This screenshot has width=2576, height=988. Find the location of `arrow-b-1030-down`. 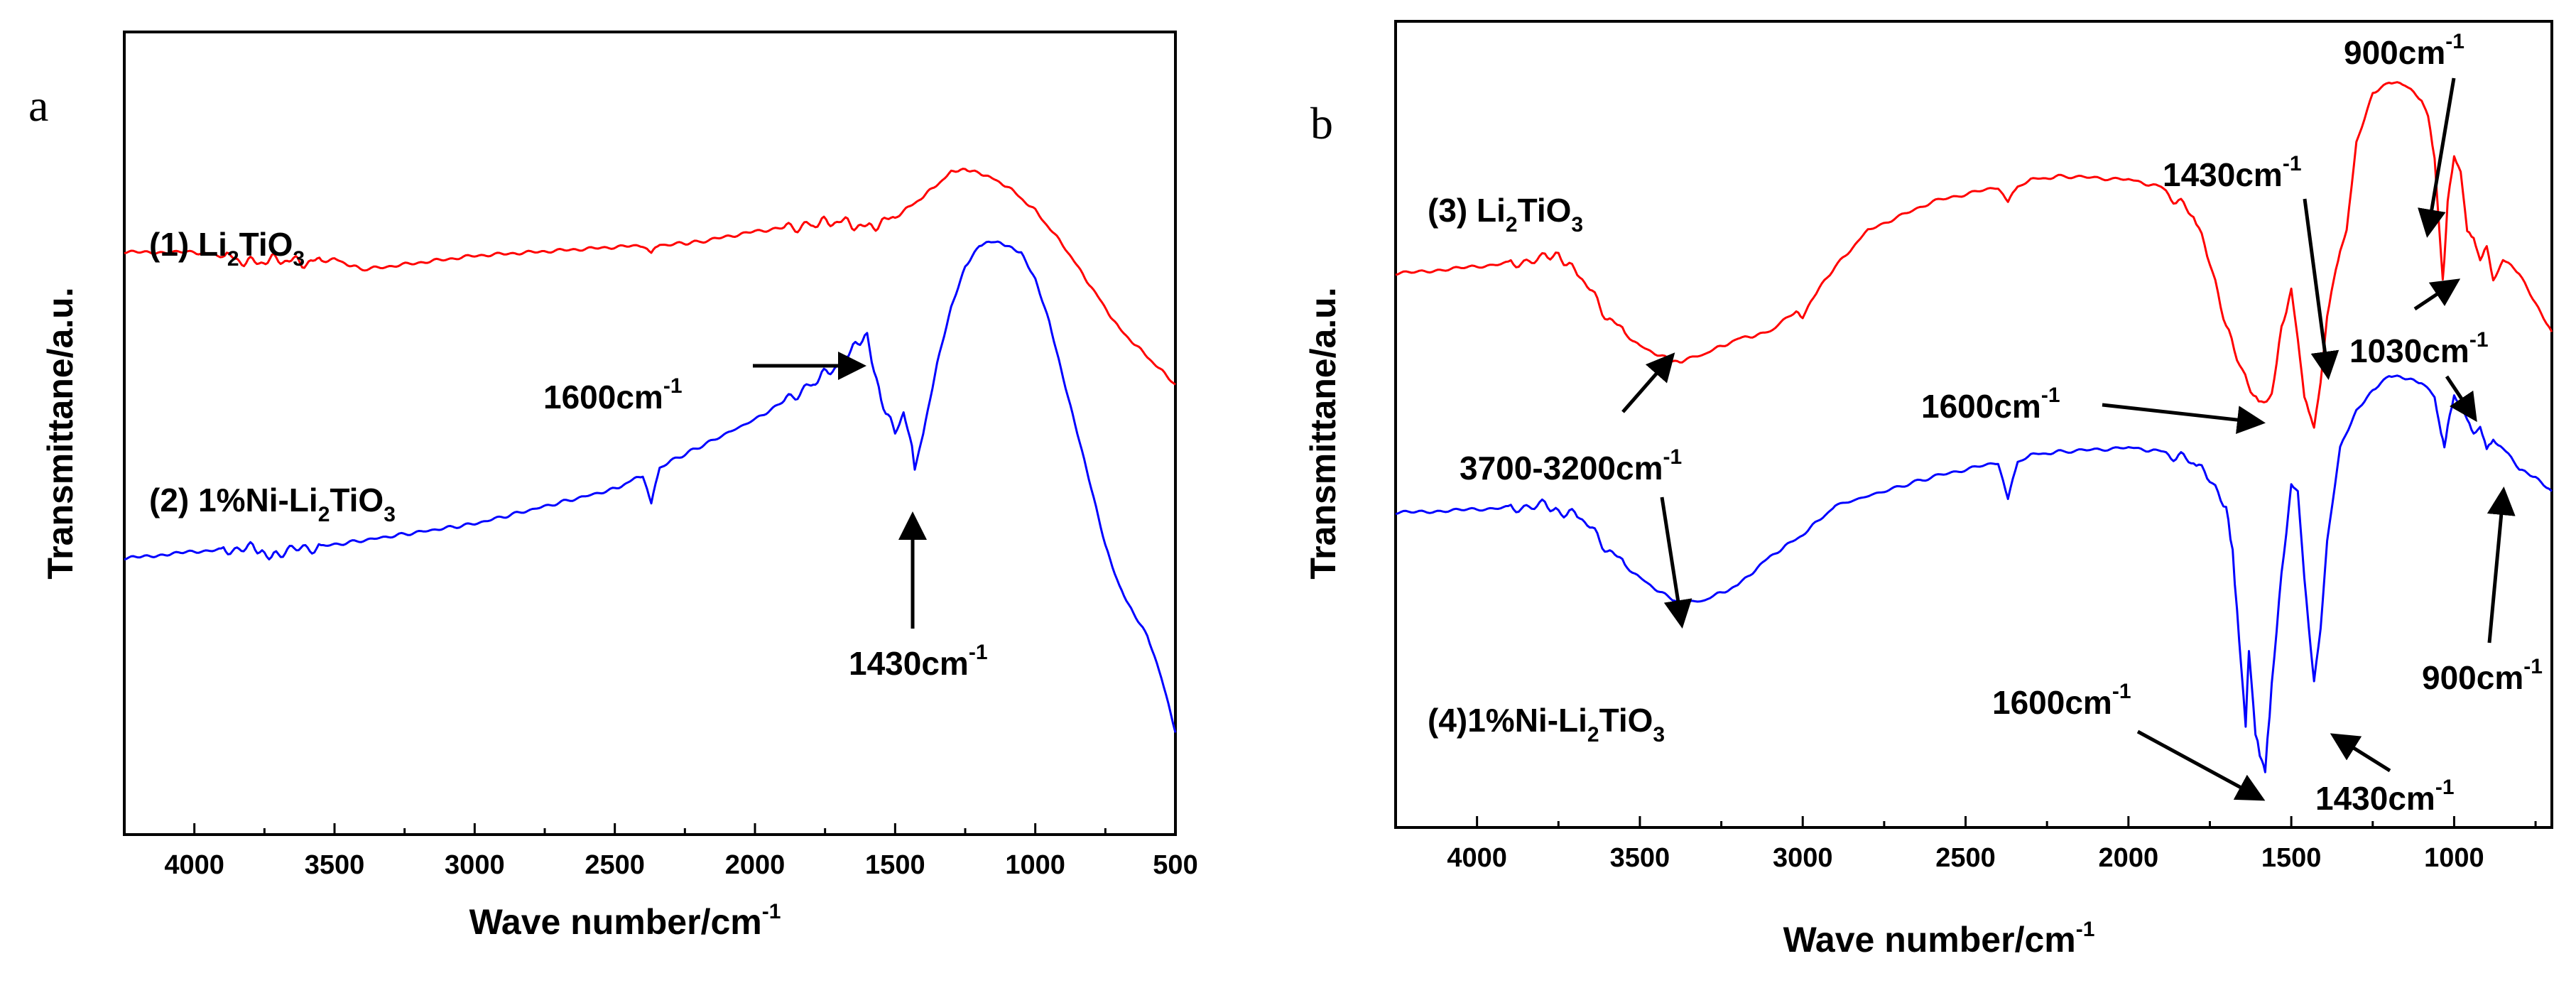

arrow-b-1030-down is located at coordinates (2461, 399).